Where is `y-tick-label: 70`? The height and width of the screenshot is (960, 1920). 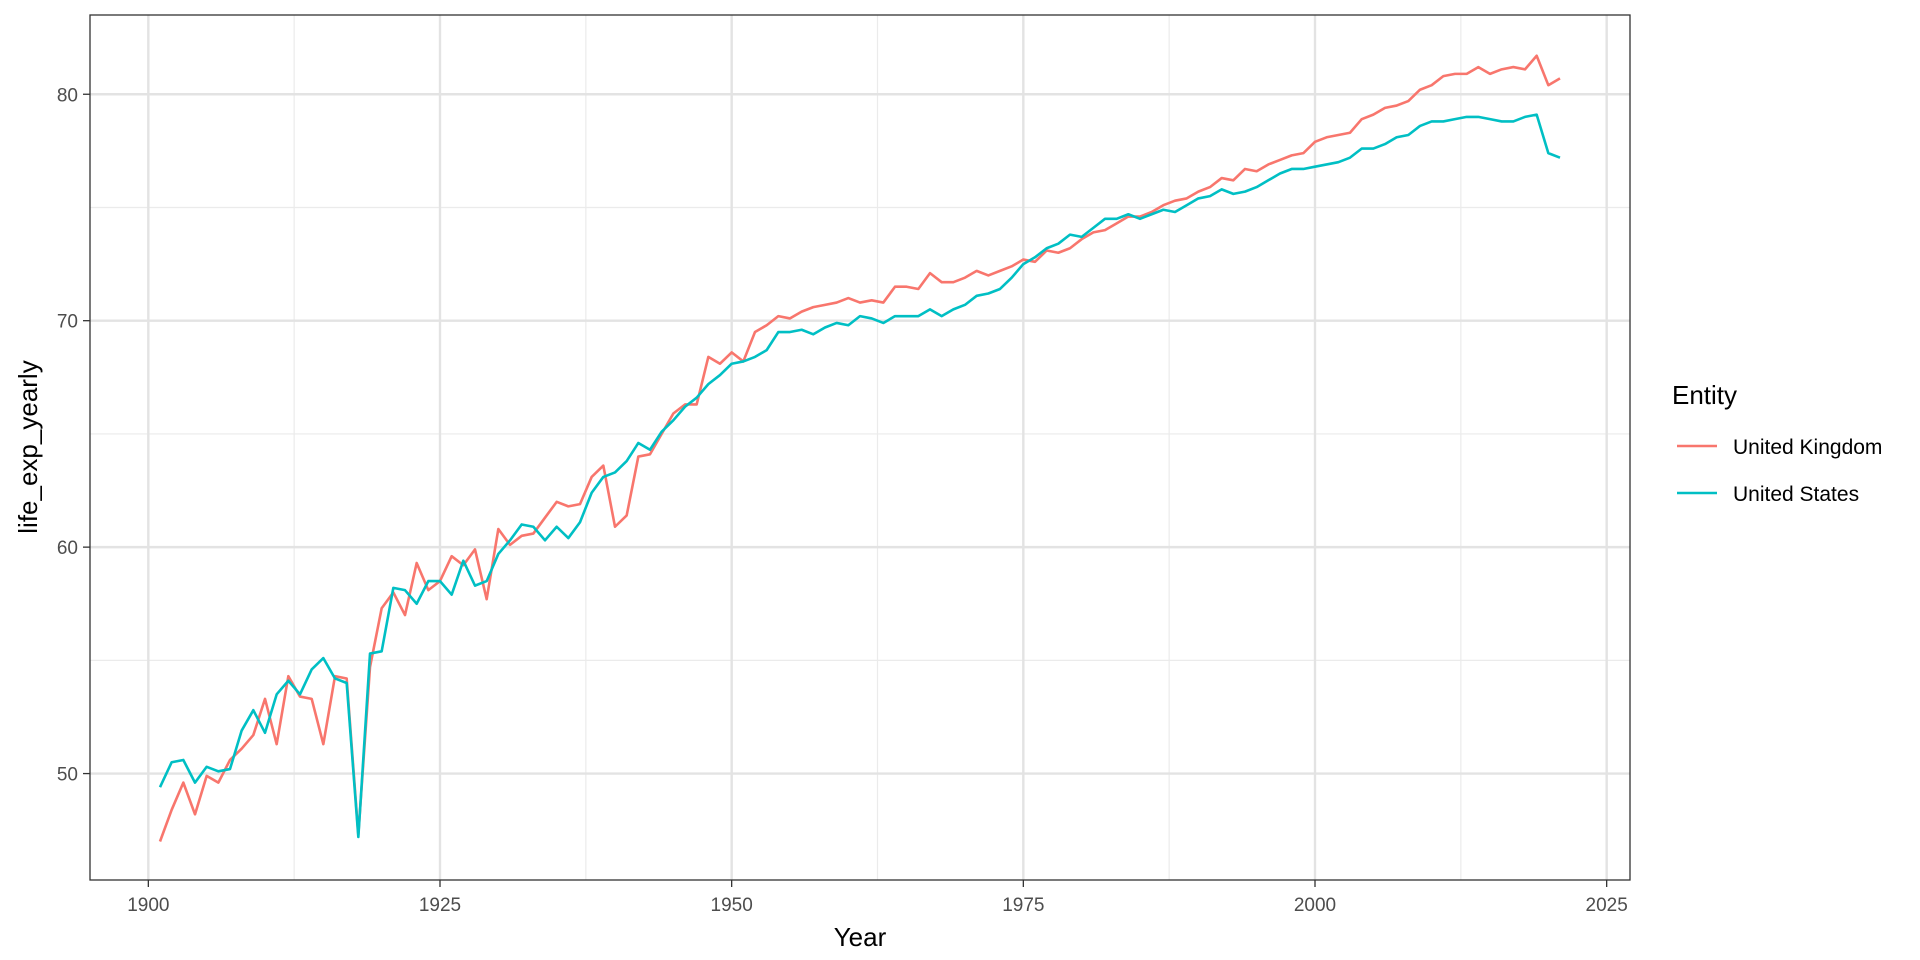 y-tick-label: 70 is located at coordinates (67, 322).